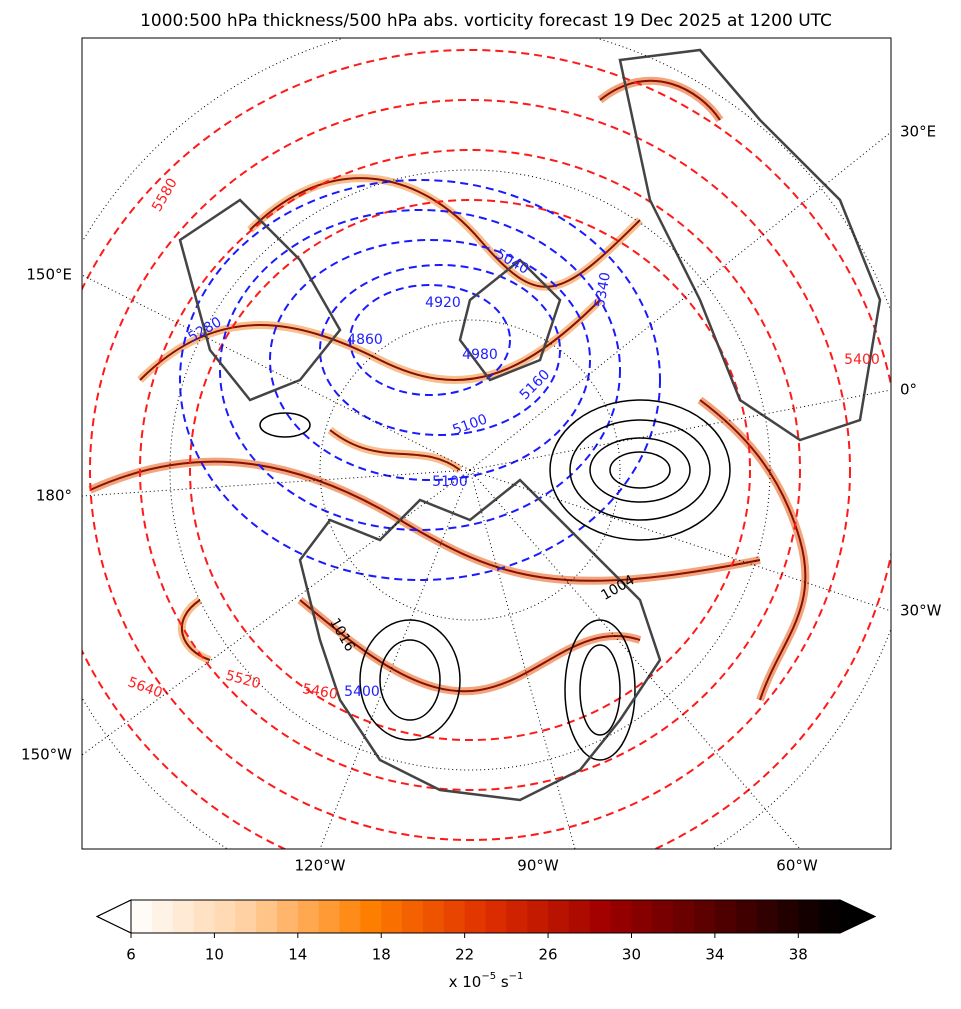 This screenshot has height=1009, width=961. I want to click on contour-label: 4980, so click(480, 355).